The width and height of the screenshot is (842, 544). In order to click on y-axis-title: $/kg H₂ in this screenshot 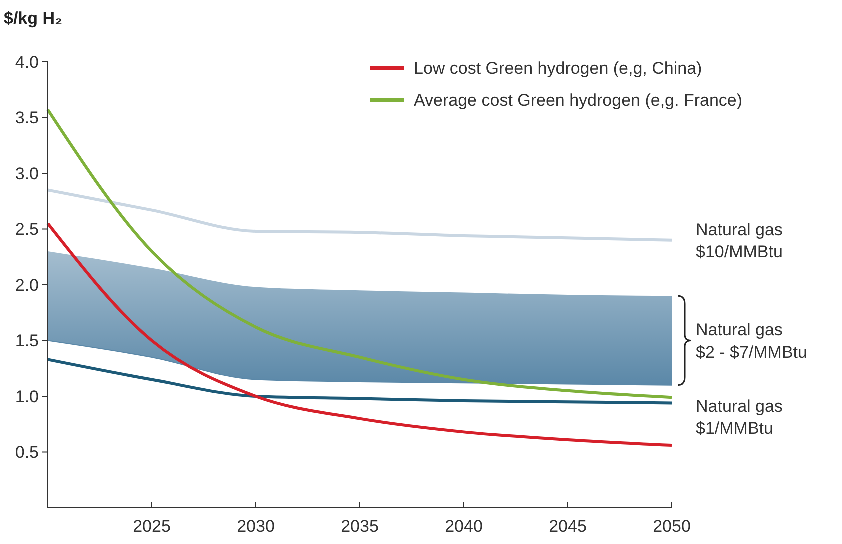, I will do `click(33, 18)`.